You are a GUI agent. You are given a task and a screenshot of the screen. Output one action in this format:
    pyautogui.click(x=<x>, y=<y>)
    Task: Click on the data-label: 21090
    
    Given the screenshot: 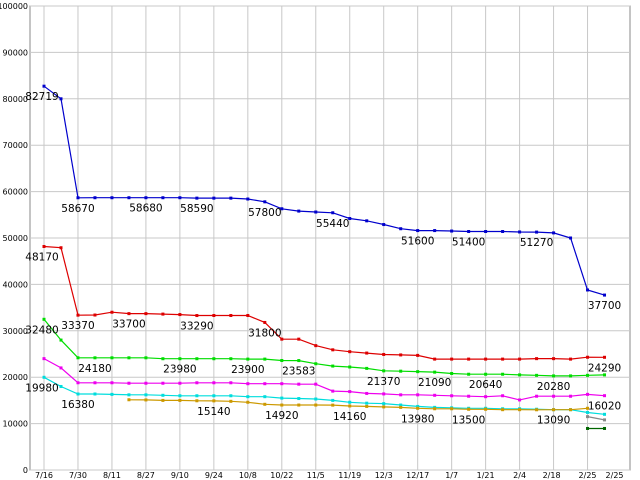 What is the action you would take?
    pyautogui.click(x=434, y=383)
    